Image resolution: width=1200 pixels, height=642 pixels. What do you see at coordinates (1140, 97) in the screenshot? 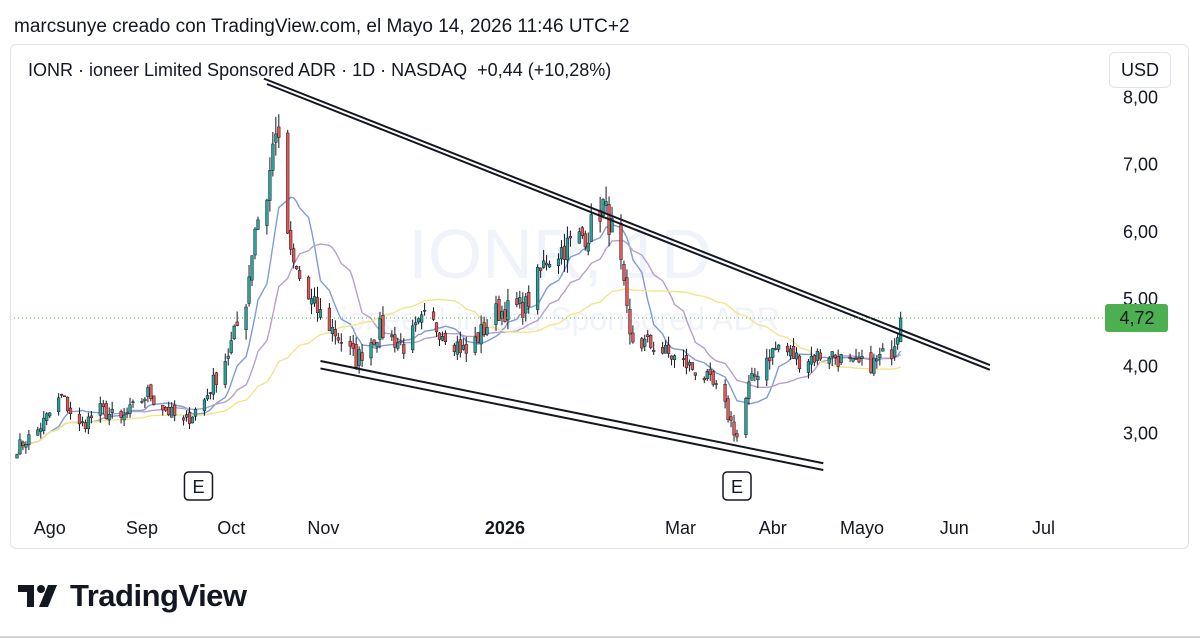
I see `y-tick-label: 8,00` at bounding box center [1140, 97].